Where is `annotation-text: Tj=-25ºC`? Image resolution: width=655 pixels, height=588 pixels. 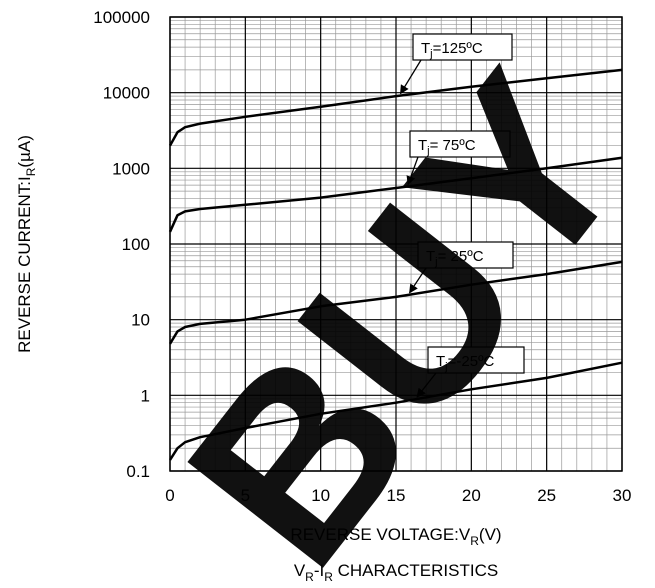 annotation-text: Tj=-25ºC is located at coordinates (465, 363).